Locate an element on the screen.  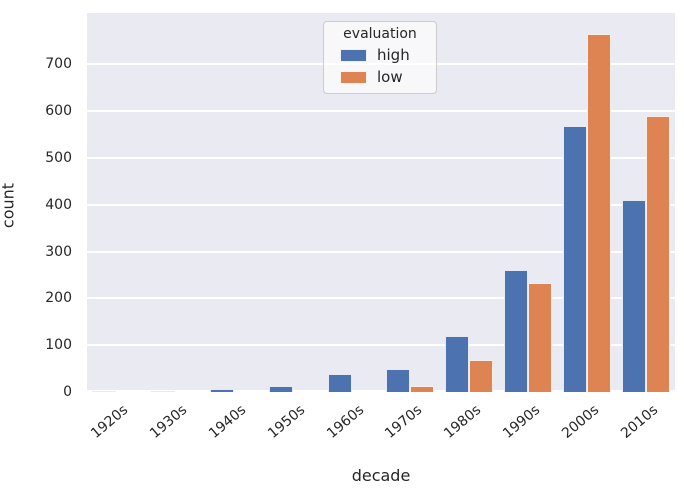
bar-1990s-high is located at coordinates (516, 331).